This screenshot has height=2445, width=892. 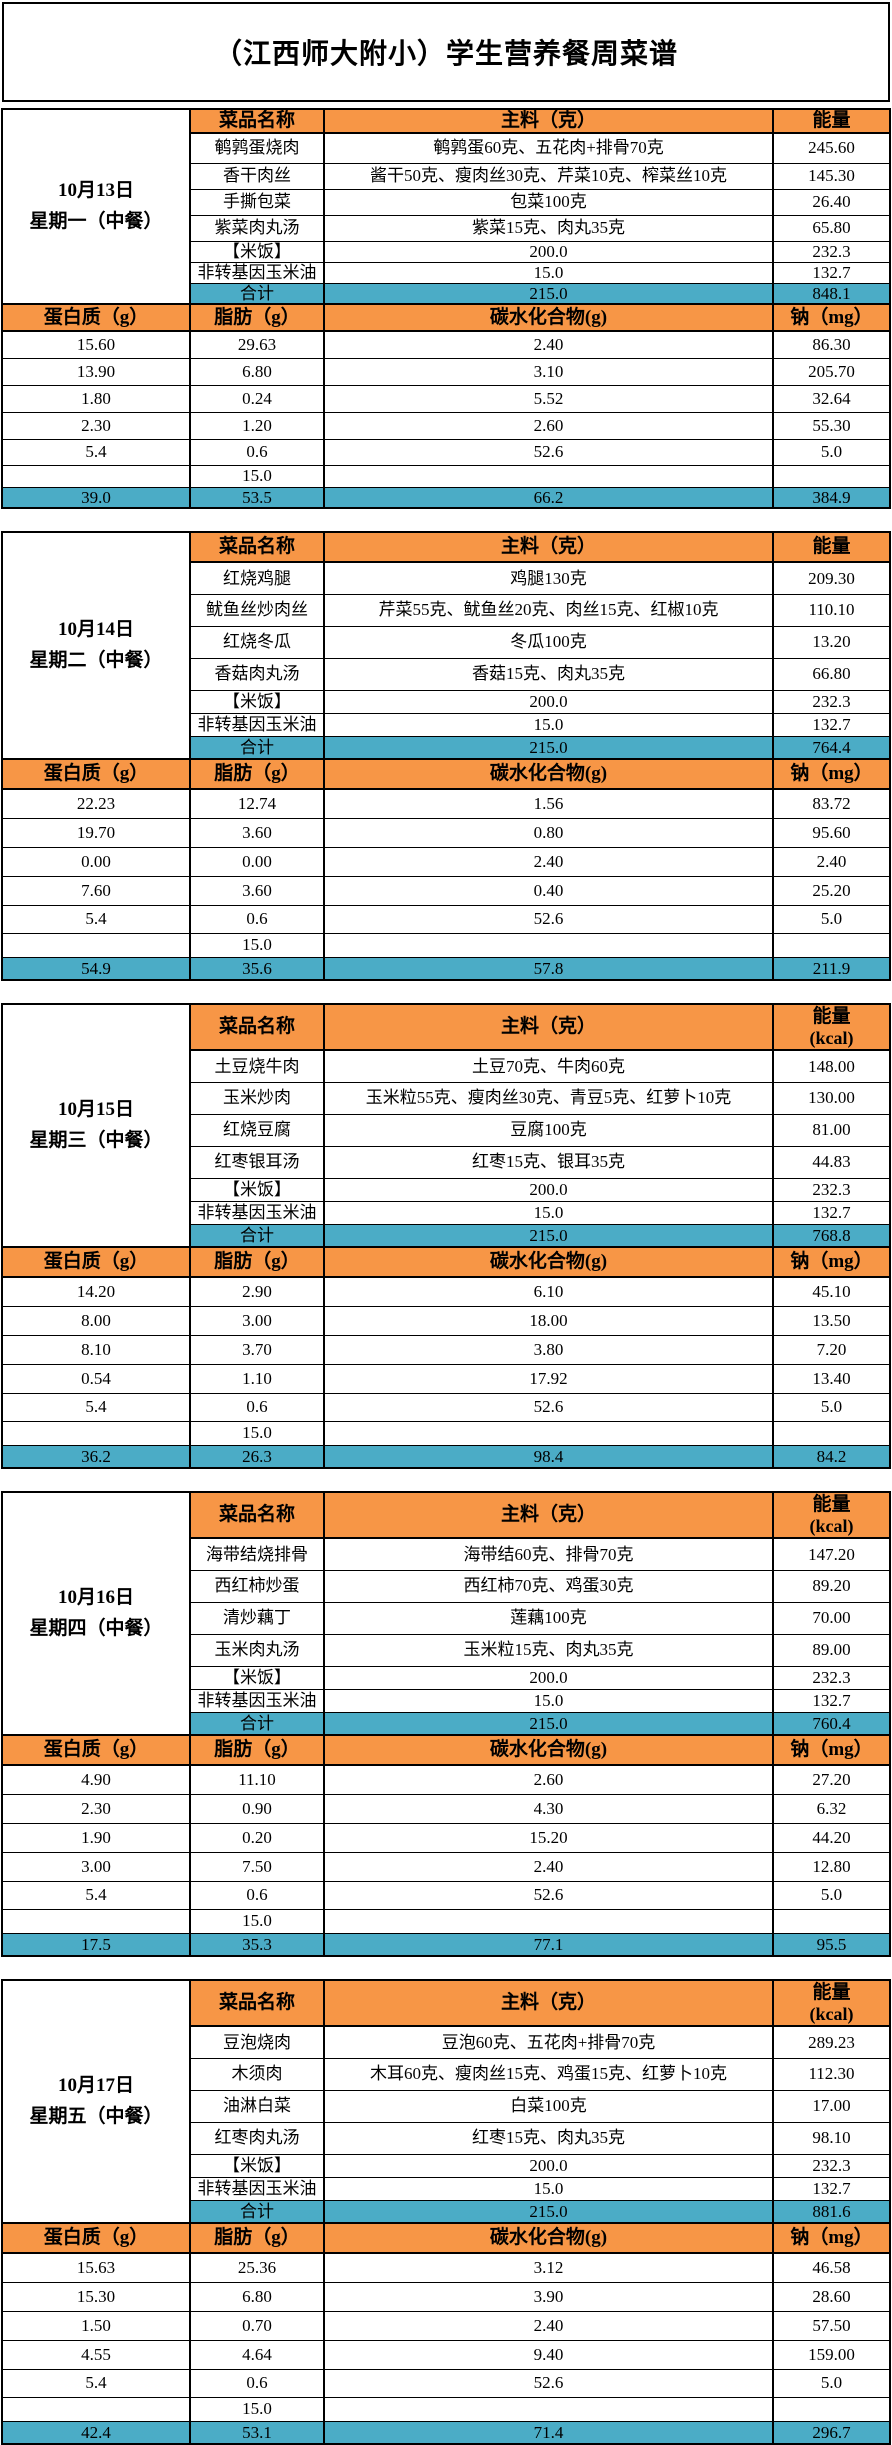 What do you see at coordinates (831, 1066) in the screenshot?
I see `energy-cell: 148.00` at bounding box center [831, 1066].